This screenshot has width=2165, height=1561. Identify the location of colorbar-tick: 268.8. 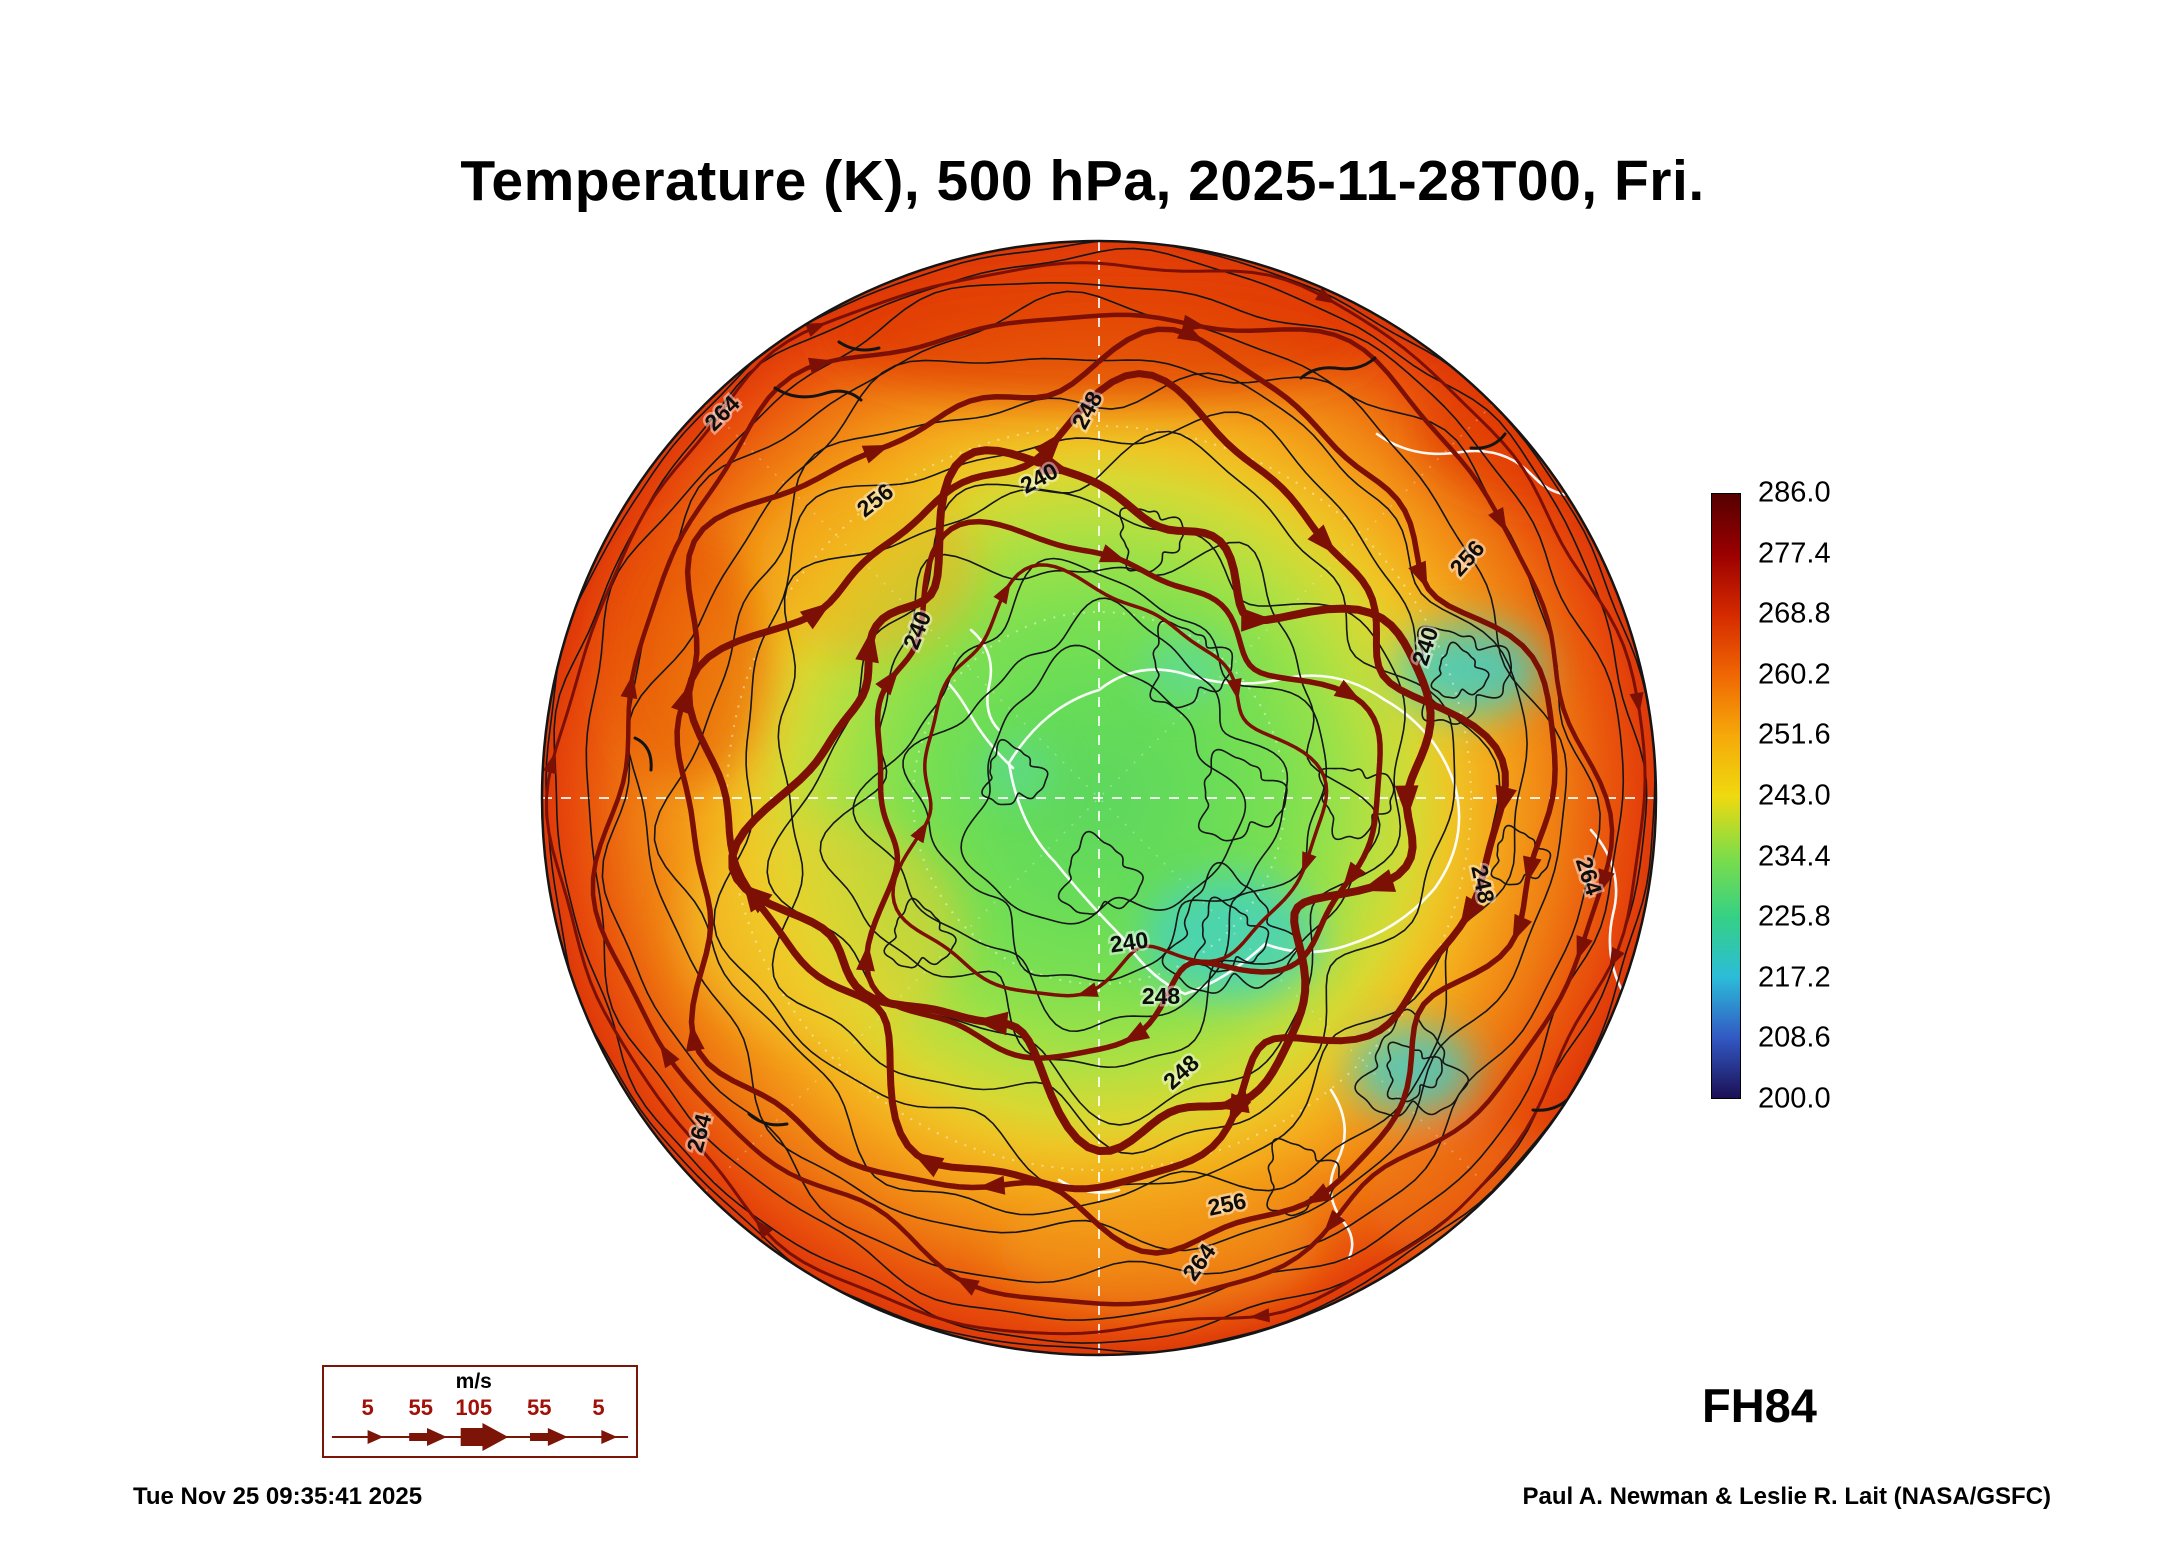
(1794, 613).